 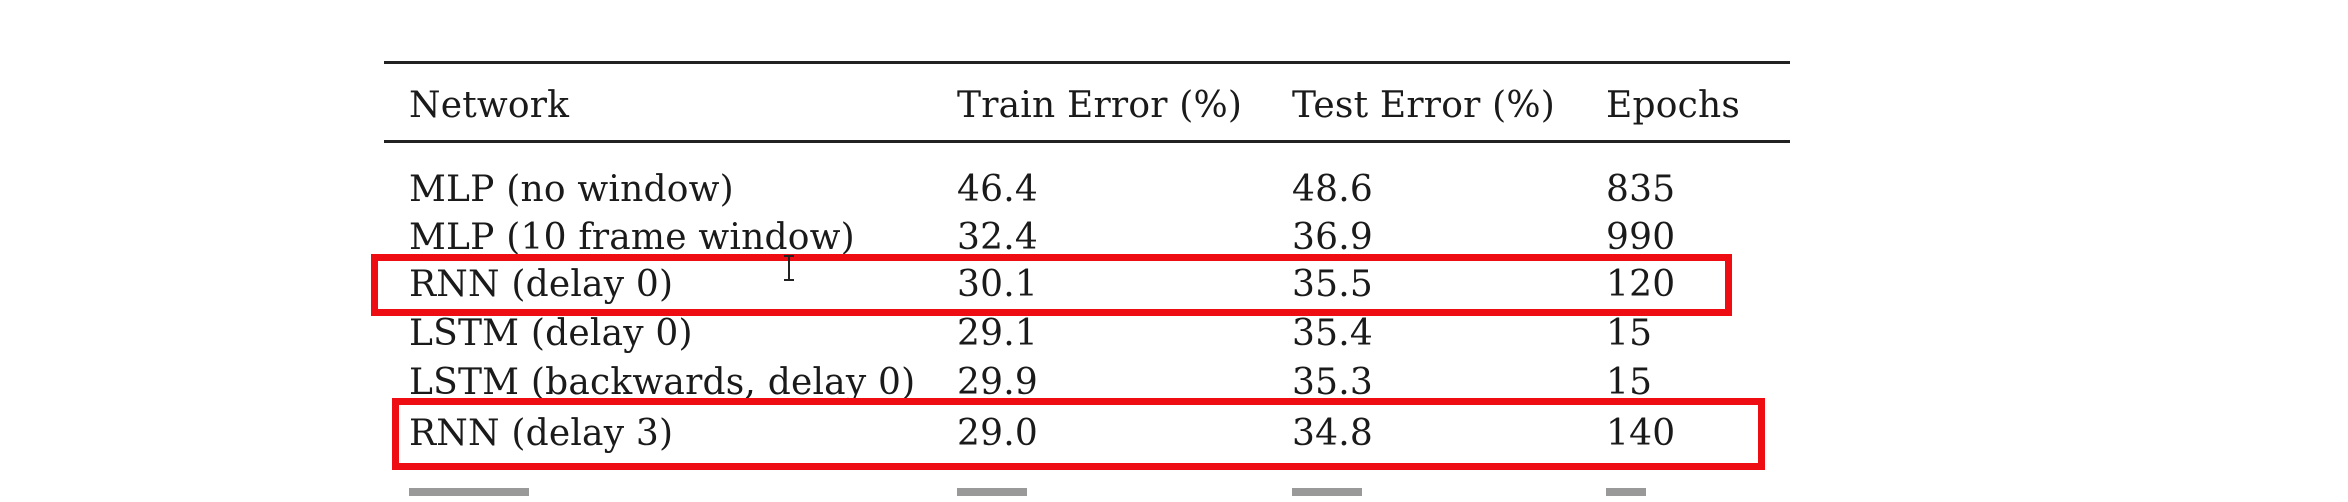 What do you see at coordinates (1100, 105) in the screenshot?
I see `header-train-error: Train Error (%)` at bounding box center [1100, 105].